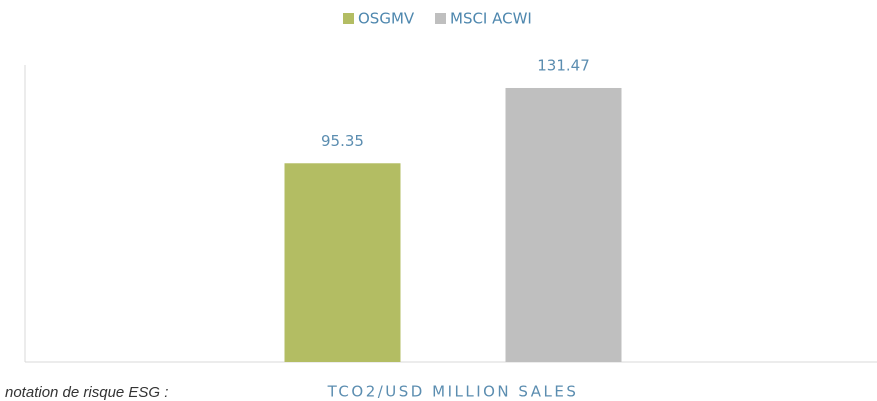 The image size is (877, 401). Describe the element at coordinates (386, 19) in the screenshot. I see `legend-label: OSGMV` at that location.